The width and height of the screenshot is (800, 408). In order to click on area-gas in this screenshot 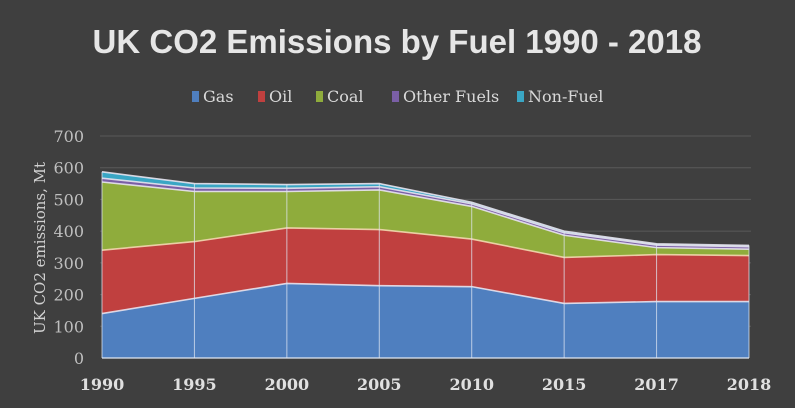, I will do `click(425, 320)`.